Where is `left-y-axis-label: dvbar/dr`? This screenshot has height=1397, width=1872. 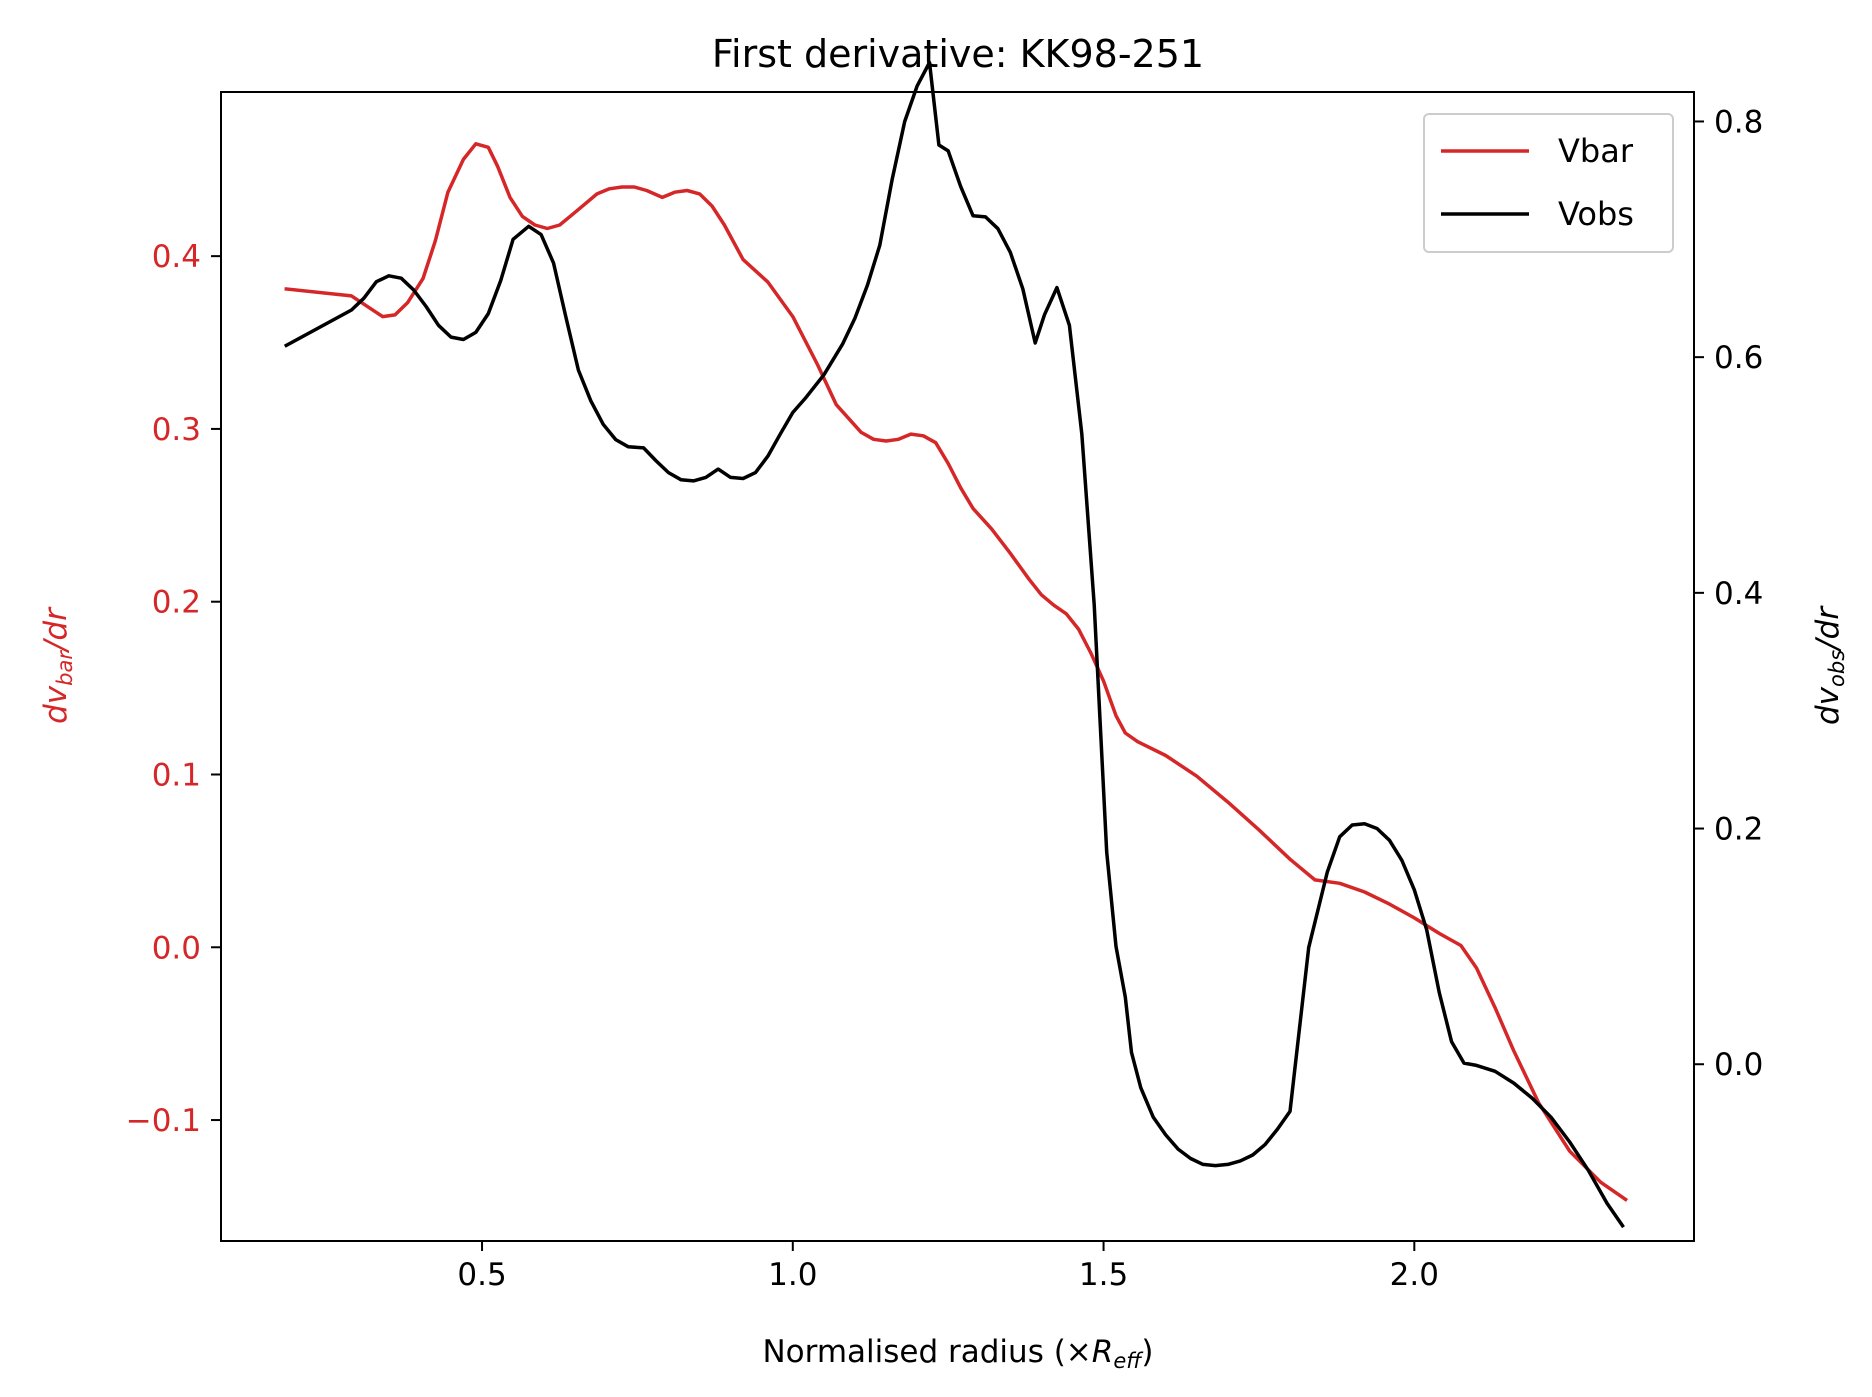 left-y-axis-label: dvbar/dr is located at coordinates (57, 665).